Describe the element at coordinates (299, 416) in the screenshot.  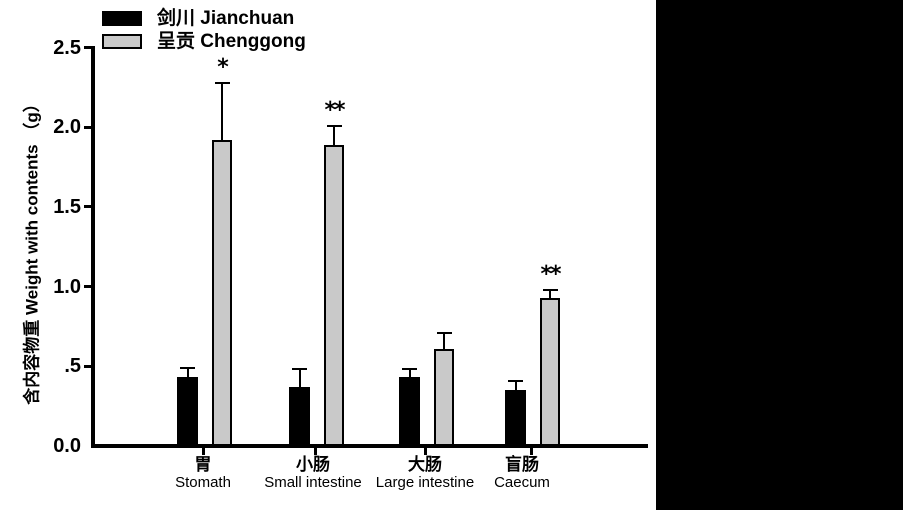
I see `bar-jianchuan-small-intestine` at that location.